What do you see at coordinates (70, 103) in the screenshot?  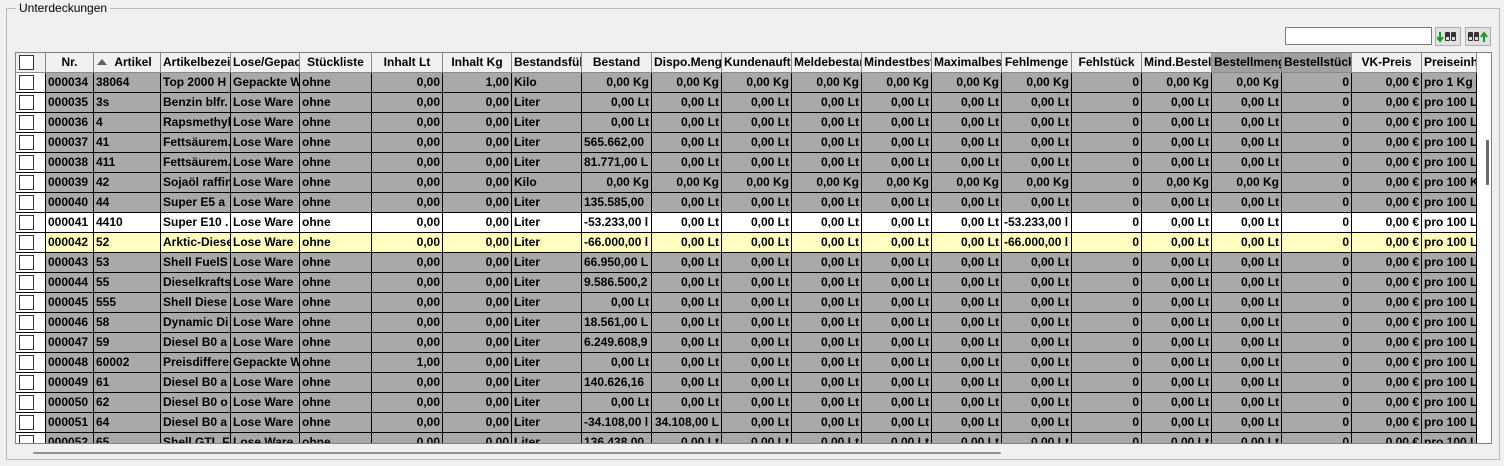 I see `cell-nr: 000035` at bounding box center [70, 103].